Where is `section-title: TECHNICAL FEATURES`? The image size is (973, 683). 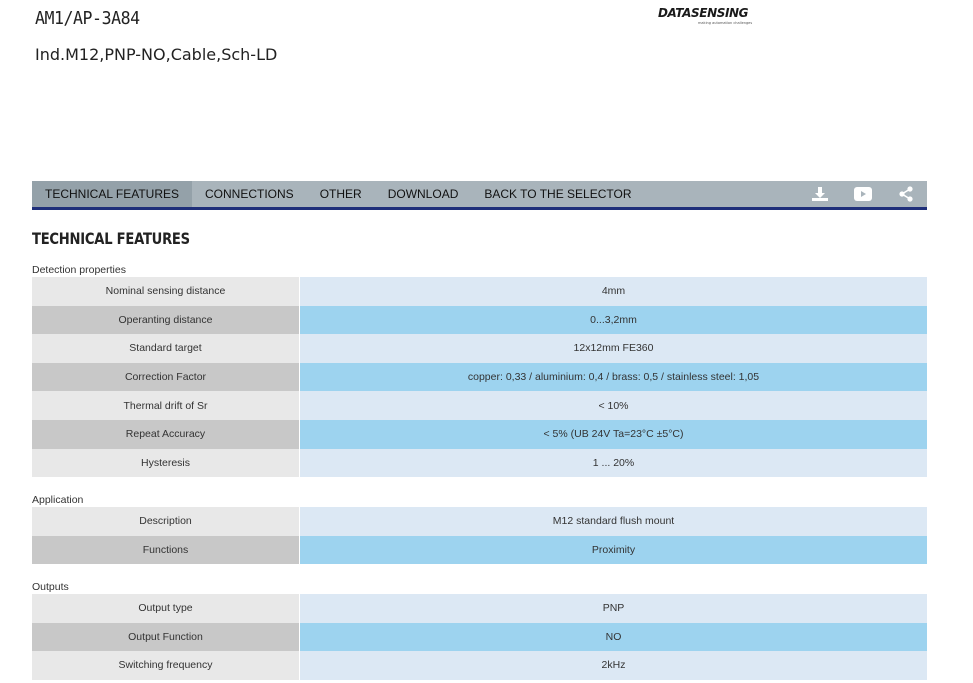 section-title: TECHNICAL FEATURES is located at coordinates (111, 238).